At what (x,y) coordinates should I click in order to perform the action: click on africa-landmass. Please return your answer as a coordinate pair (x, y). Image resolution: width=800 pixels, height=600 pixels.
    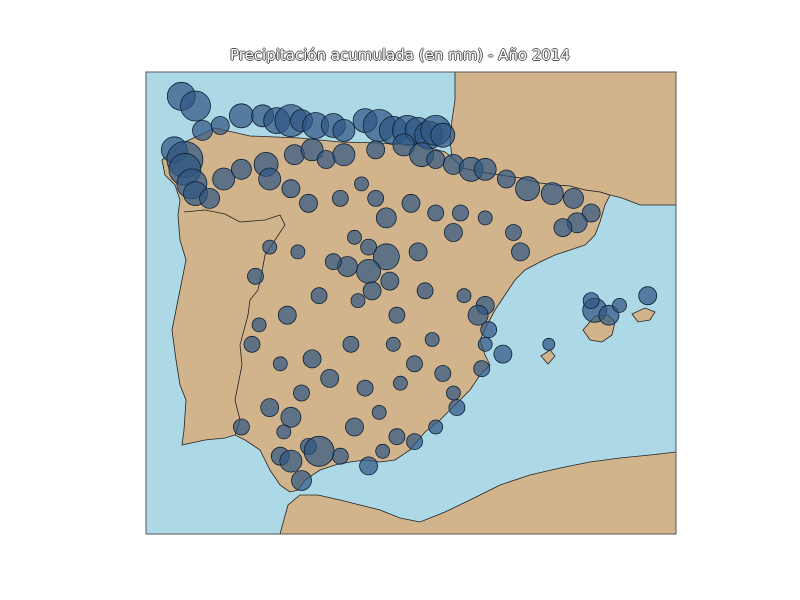
    Looking at the image, I should click on (477, 492).